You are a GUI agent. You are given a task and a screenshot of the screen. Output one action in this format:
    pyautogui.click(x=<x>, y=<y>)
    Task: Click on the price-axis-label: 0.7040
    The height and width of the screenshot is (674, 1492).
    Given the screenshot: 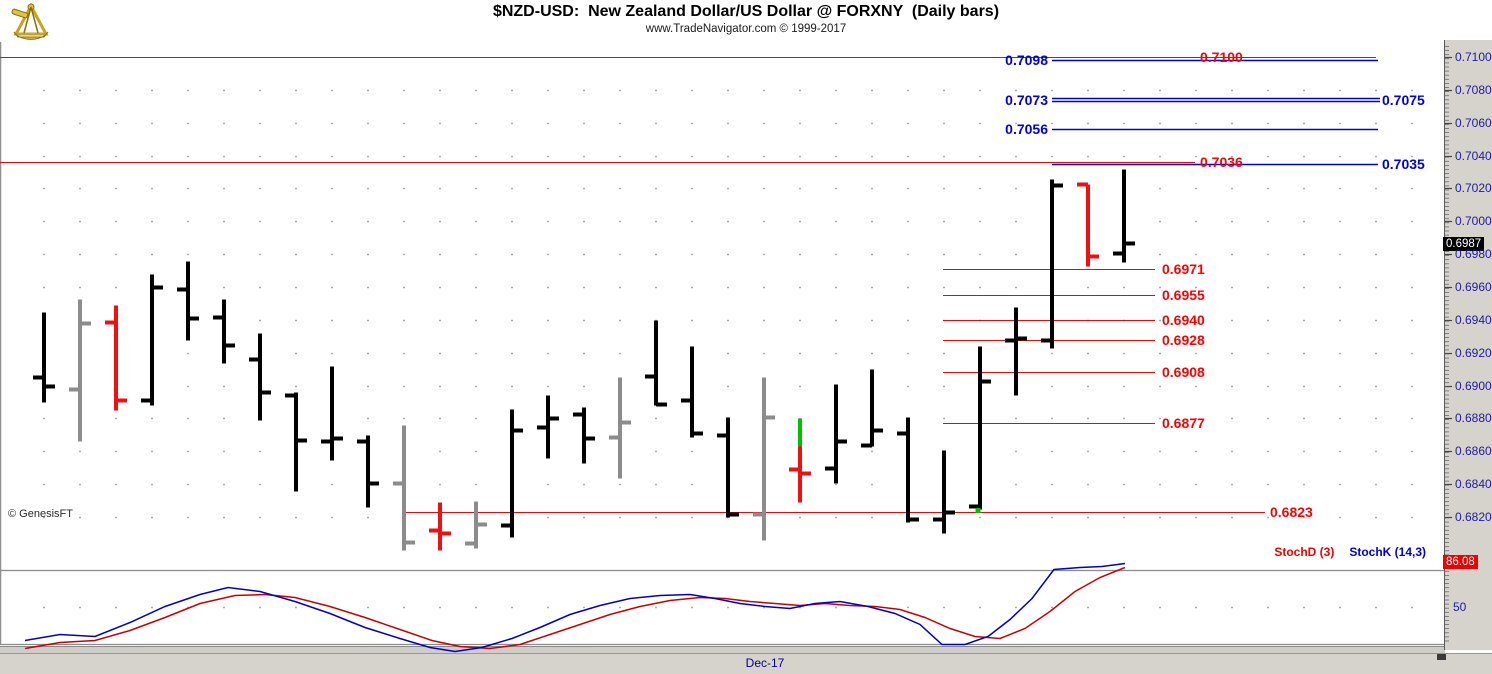 What is the action you would take?
    pyautogui.click(x=1473, y=155)
    